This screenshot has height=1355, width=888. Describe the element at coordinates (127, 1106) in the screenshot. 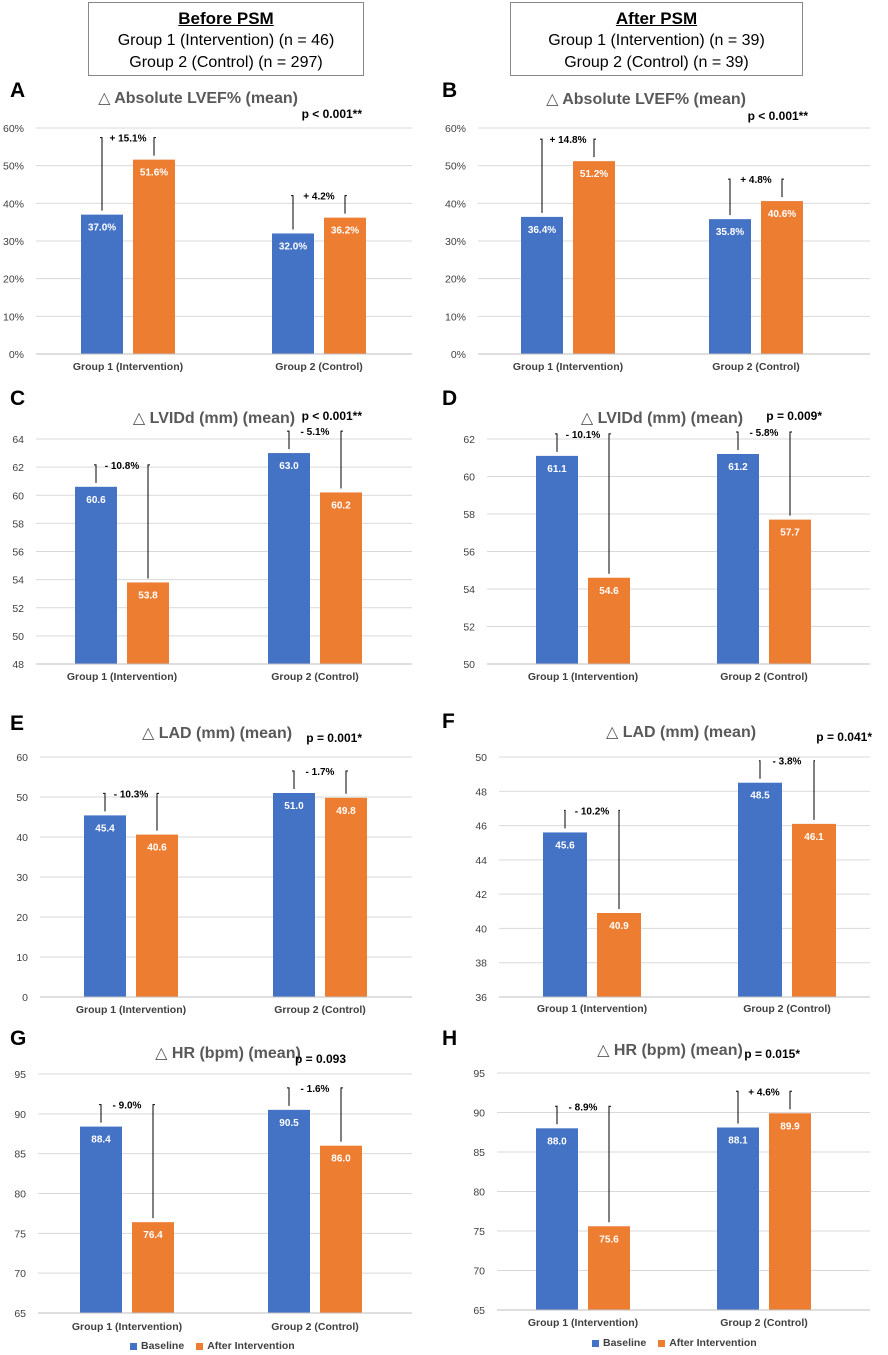

I see `change-label: - 9.0%` at that location.